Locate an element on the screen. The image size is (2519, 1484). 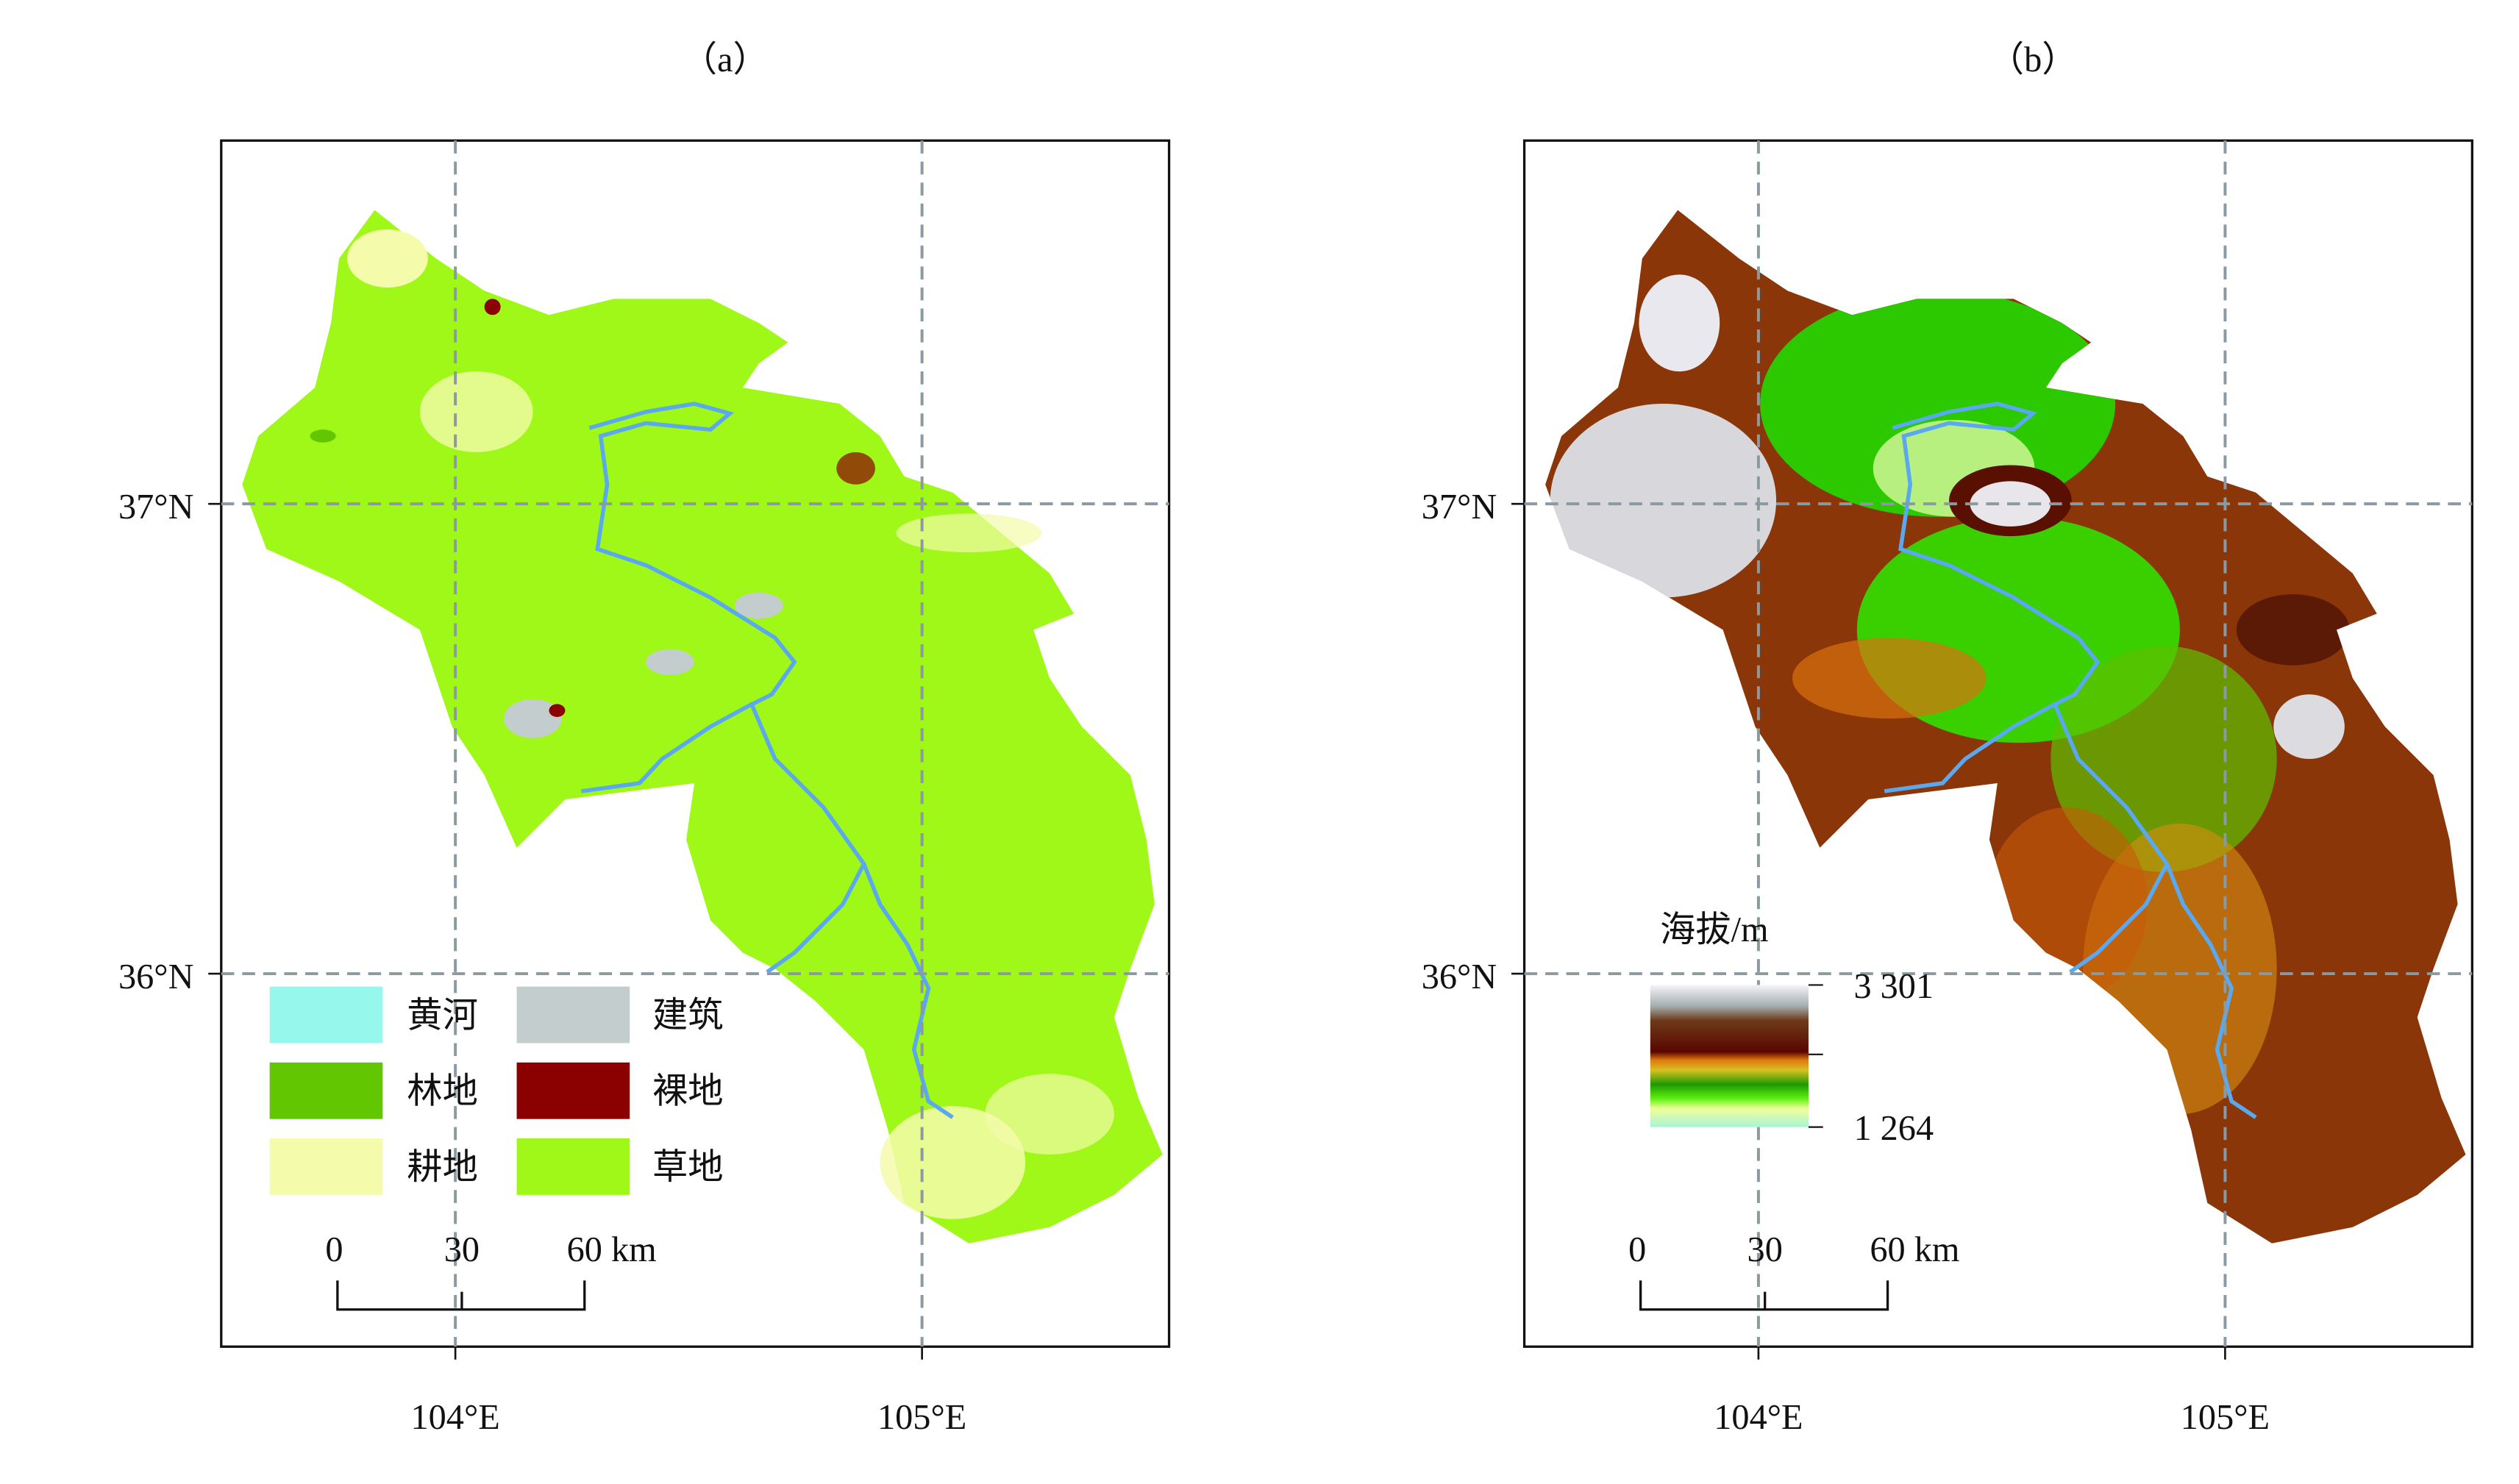
legend-label-building: 建筑 is located at coordinates (688, 1015).